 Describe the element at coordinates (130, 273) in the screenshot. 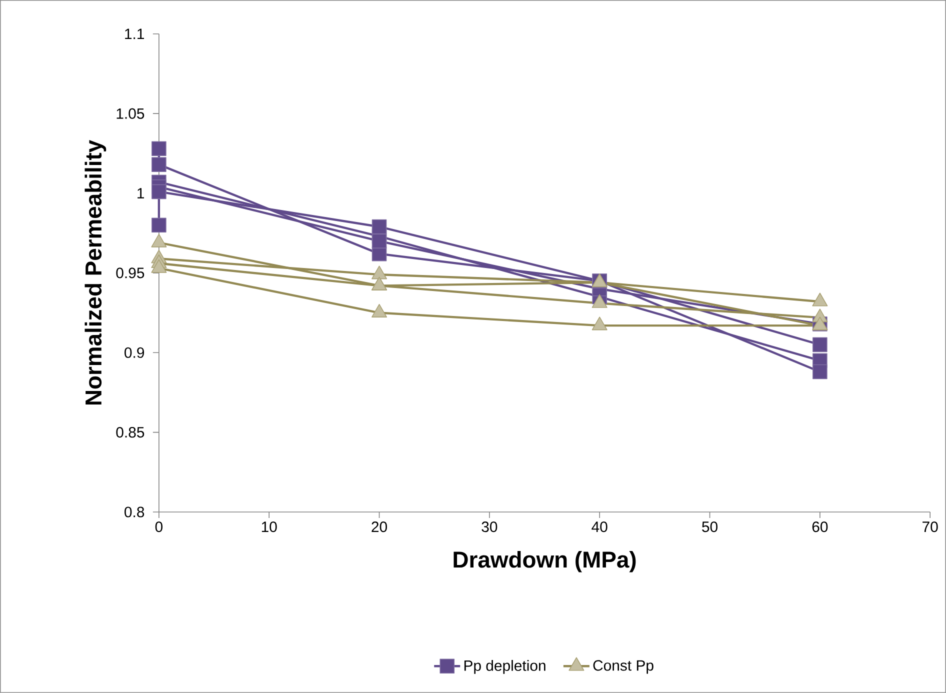

I see `y-tick-label: 0.95` at that location.